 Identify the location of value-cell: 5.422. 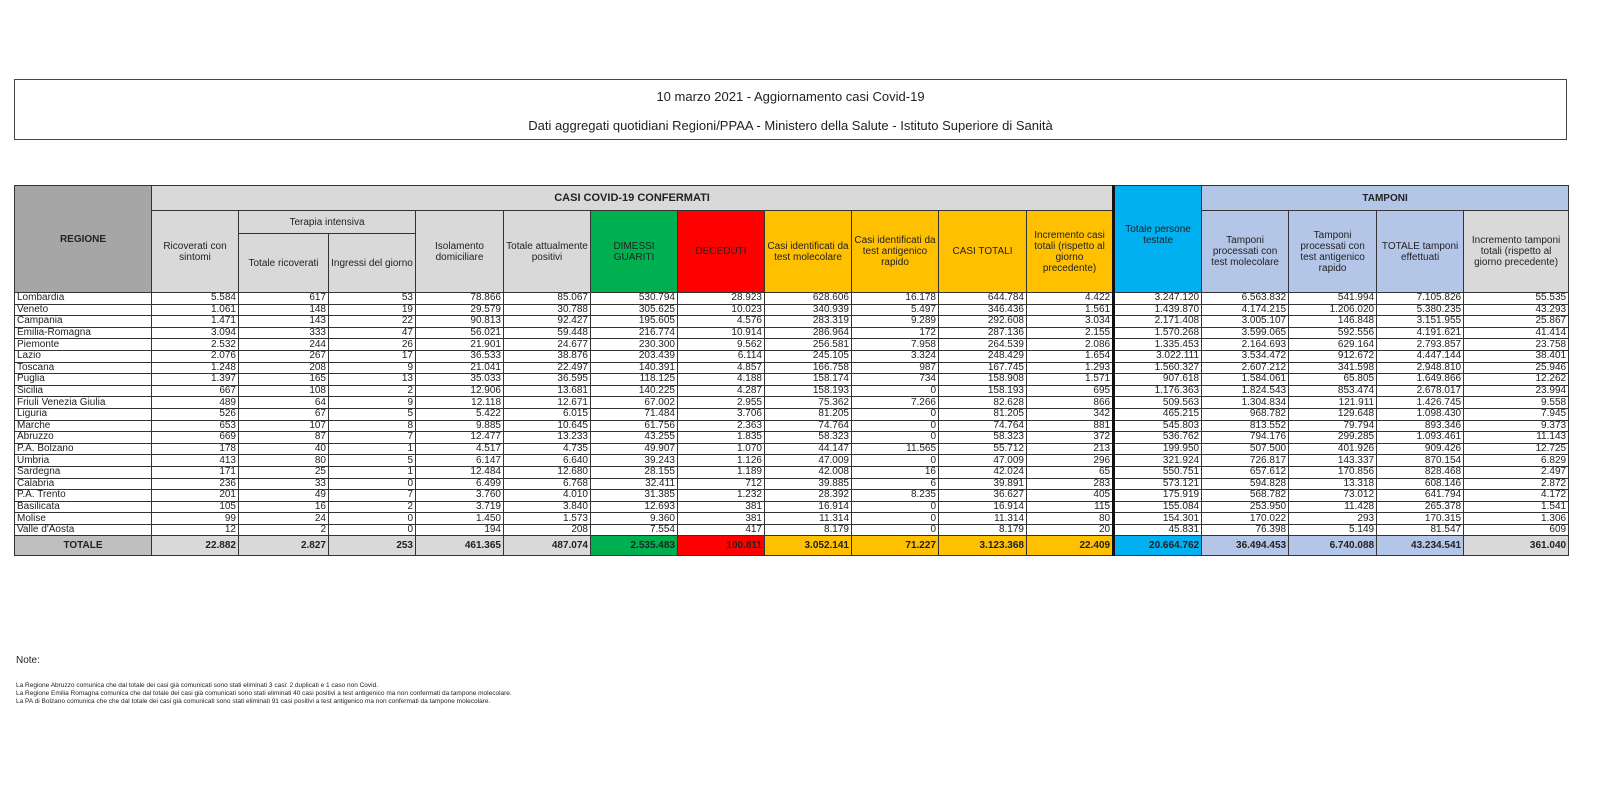
(459, 414).